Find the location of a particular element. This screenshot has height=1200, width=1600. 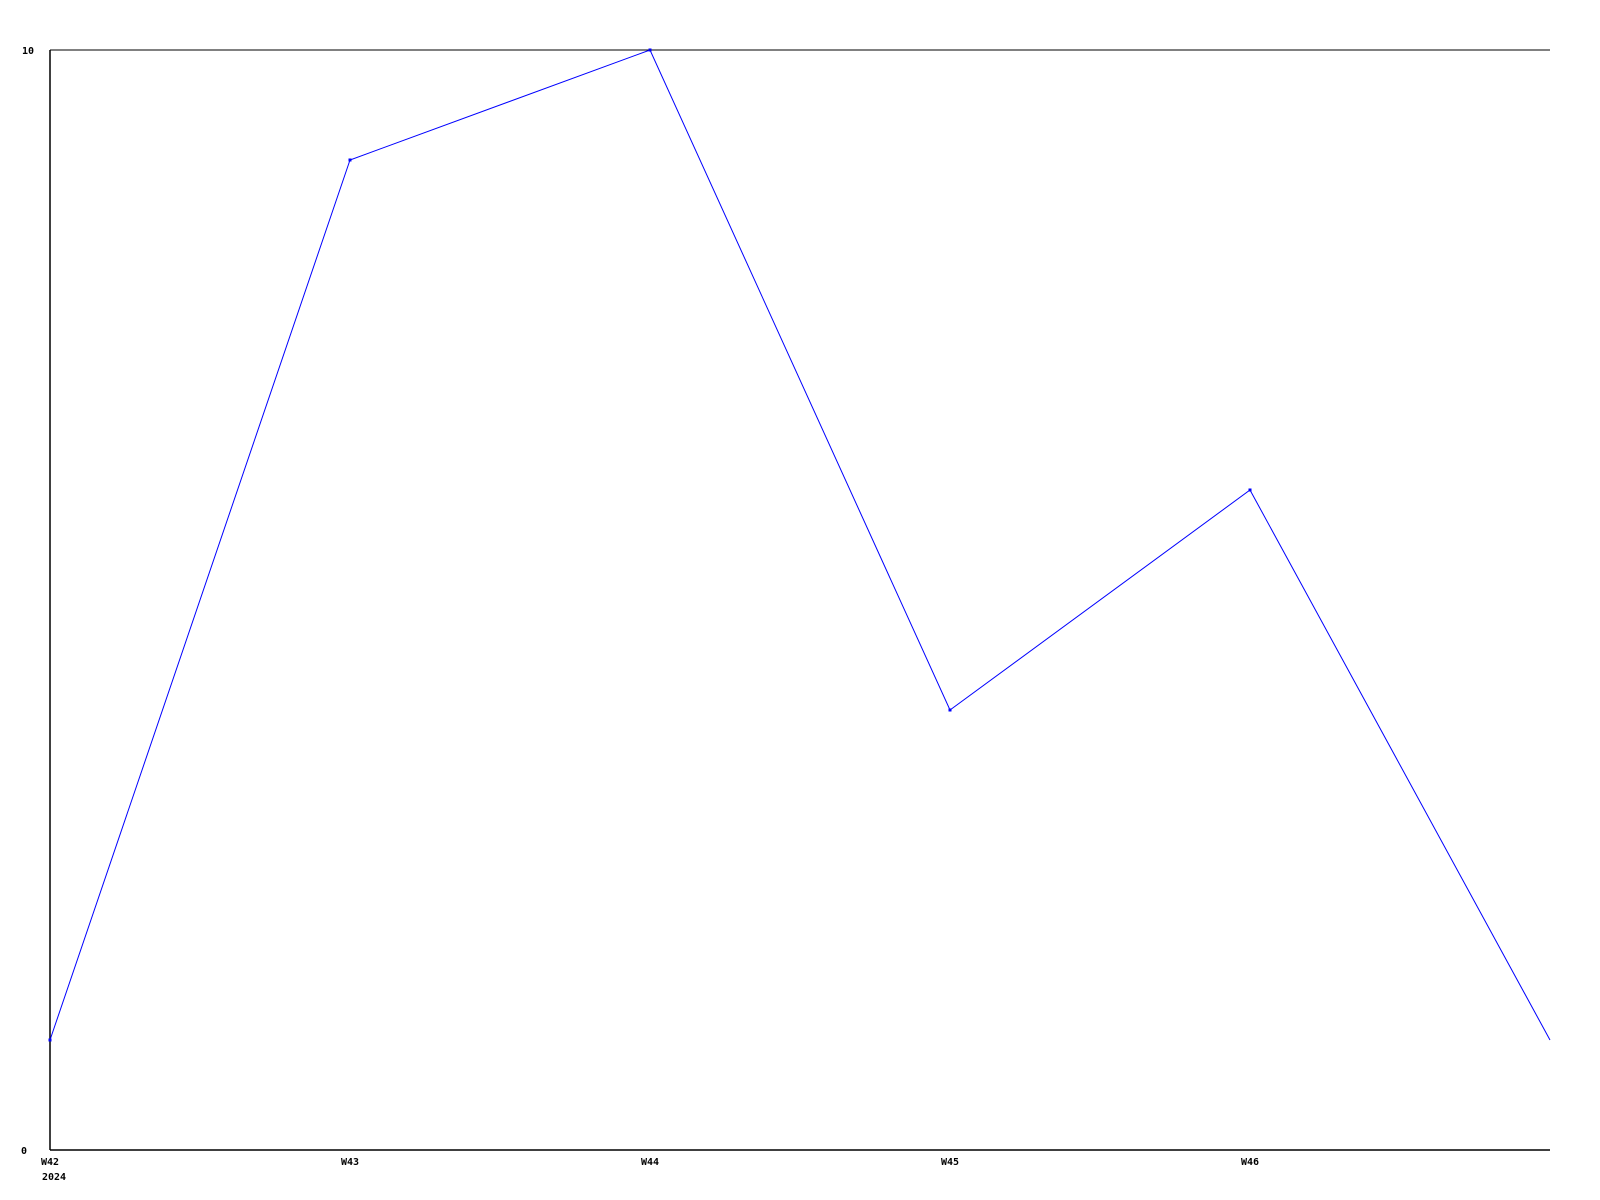

x-tick-label: W45 is located at coordinates (950, 1162).